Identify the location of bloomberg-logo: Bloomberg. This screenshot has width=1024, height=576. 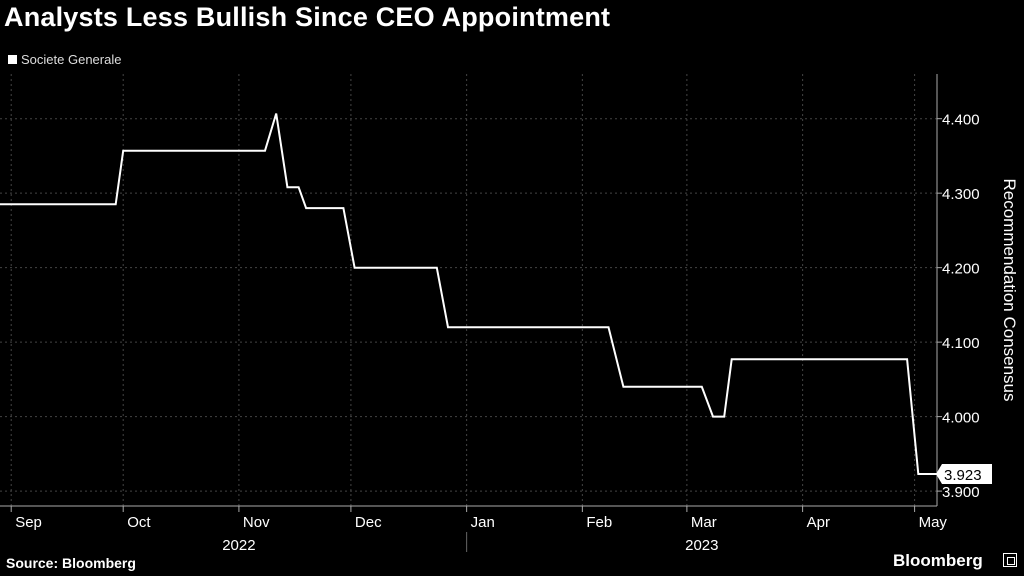
(938, 560).